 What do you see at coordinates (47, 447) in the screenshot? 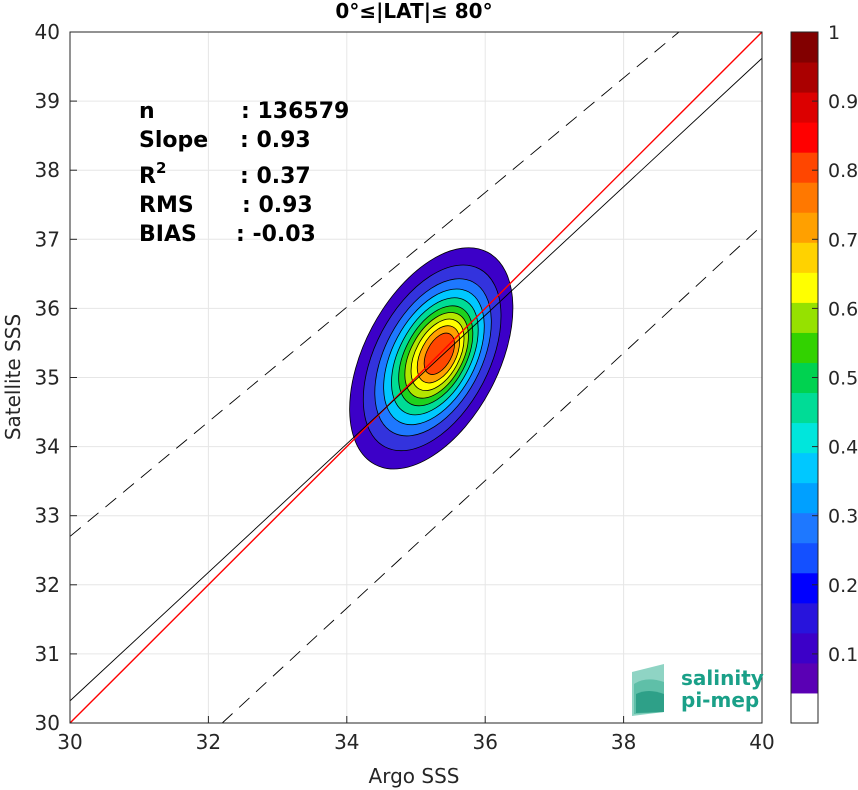
I see `y-tick-label: 34` at bounding box center [47, 447].